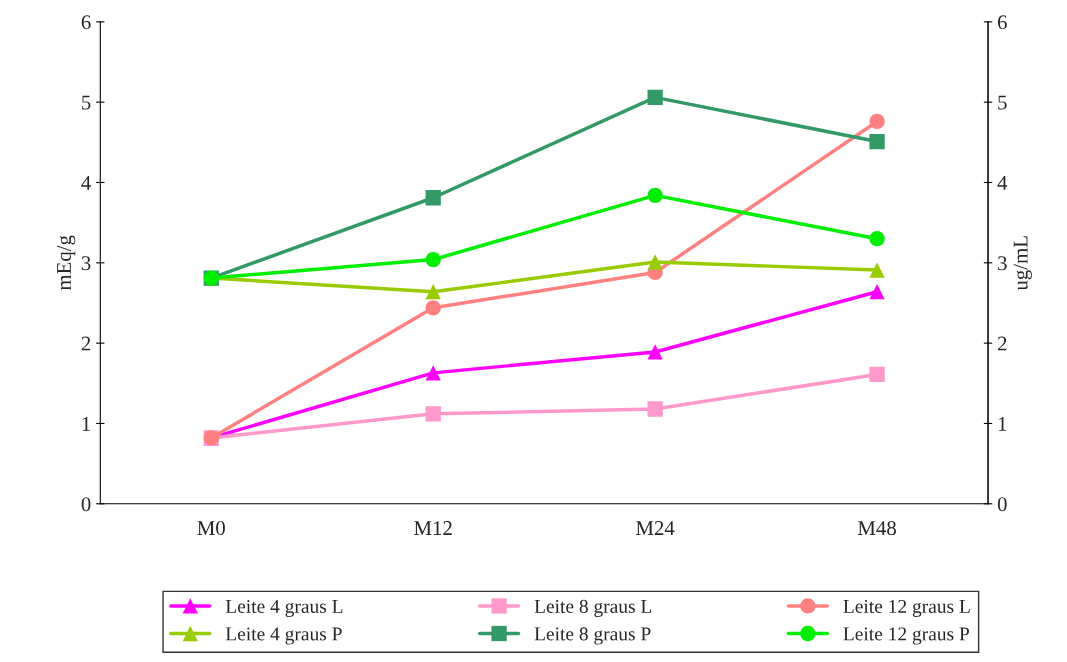 This screenshot has height=662, width=1067. Describe the element at coordinates (592, 636) in the screenshot. I see `legend-label: Leite 8 graus P` at that location.